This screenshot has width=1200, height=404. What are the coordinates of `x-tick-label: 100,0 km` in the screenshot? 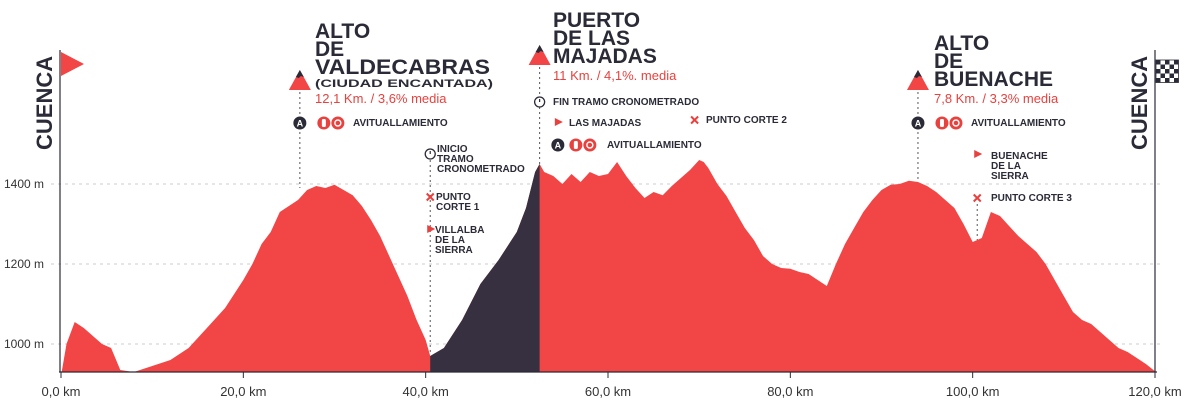 It's located at (972, 391).